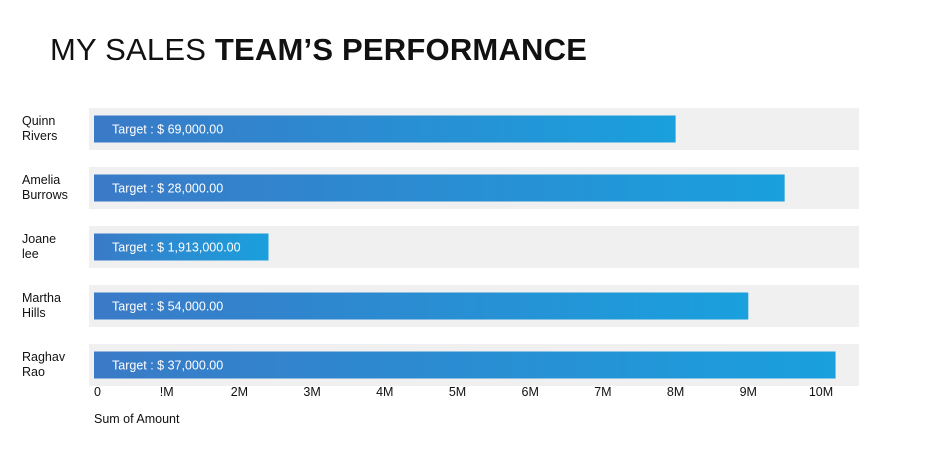  Describe the element at coordinates (45, 187) in the screenshot. I see `category-label: Amelia Burrows` at that location.